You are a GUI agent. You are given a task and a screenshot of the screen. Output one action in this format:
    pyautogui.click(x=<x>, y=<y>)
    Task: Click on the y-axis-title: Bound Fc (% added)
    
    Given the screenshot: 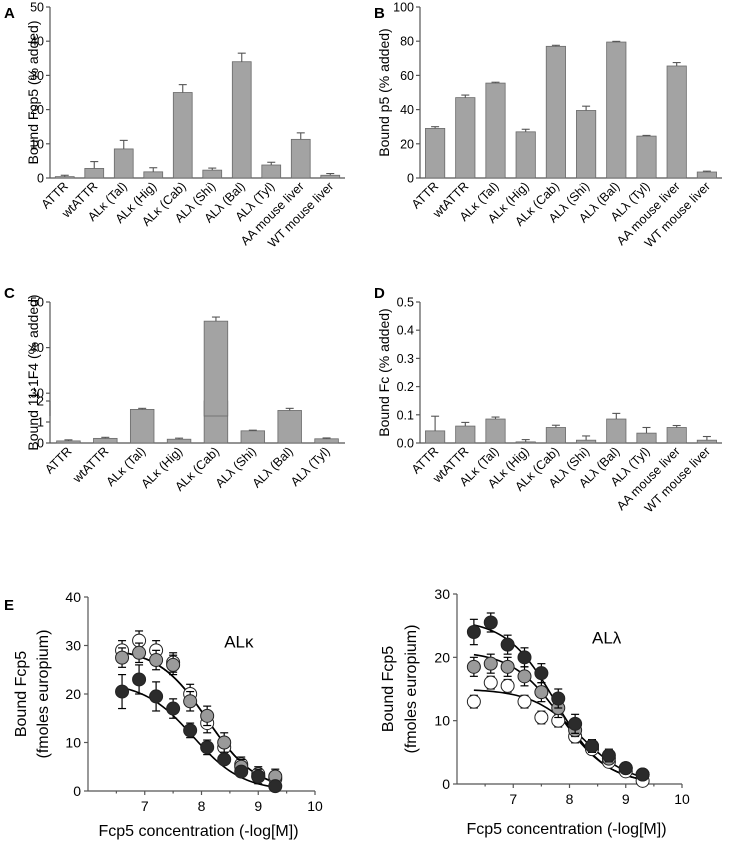 What is the action you would take?
    pyautogui.click(x=384, y=372)
    